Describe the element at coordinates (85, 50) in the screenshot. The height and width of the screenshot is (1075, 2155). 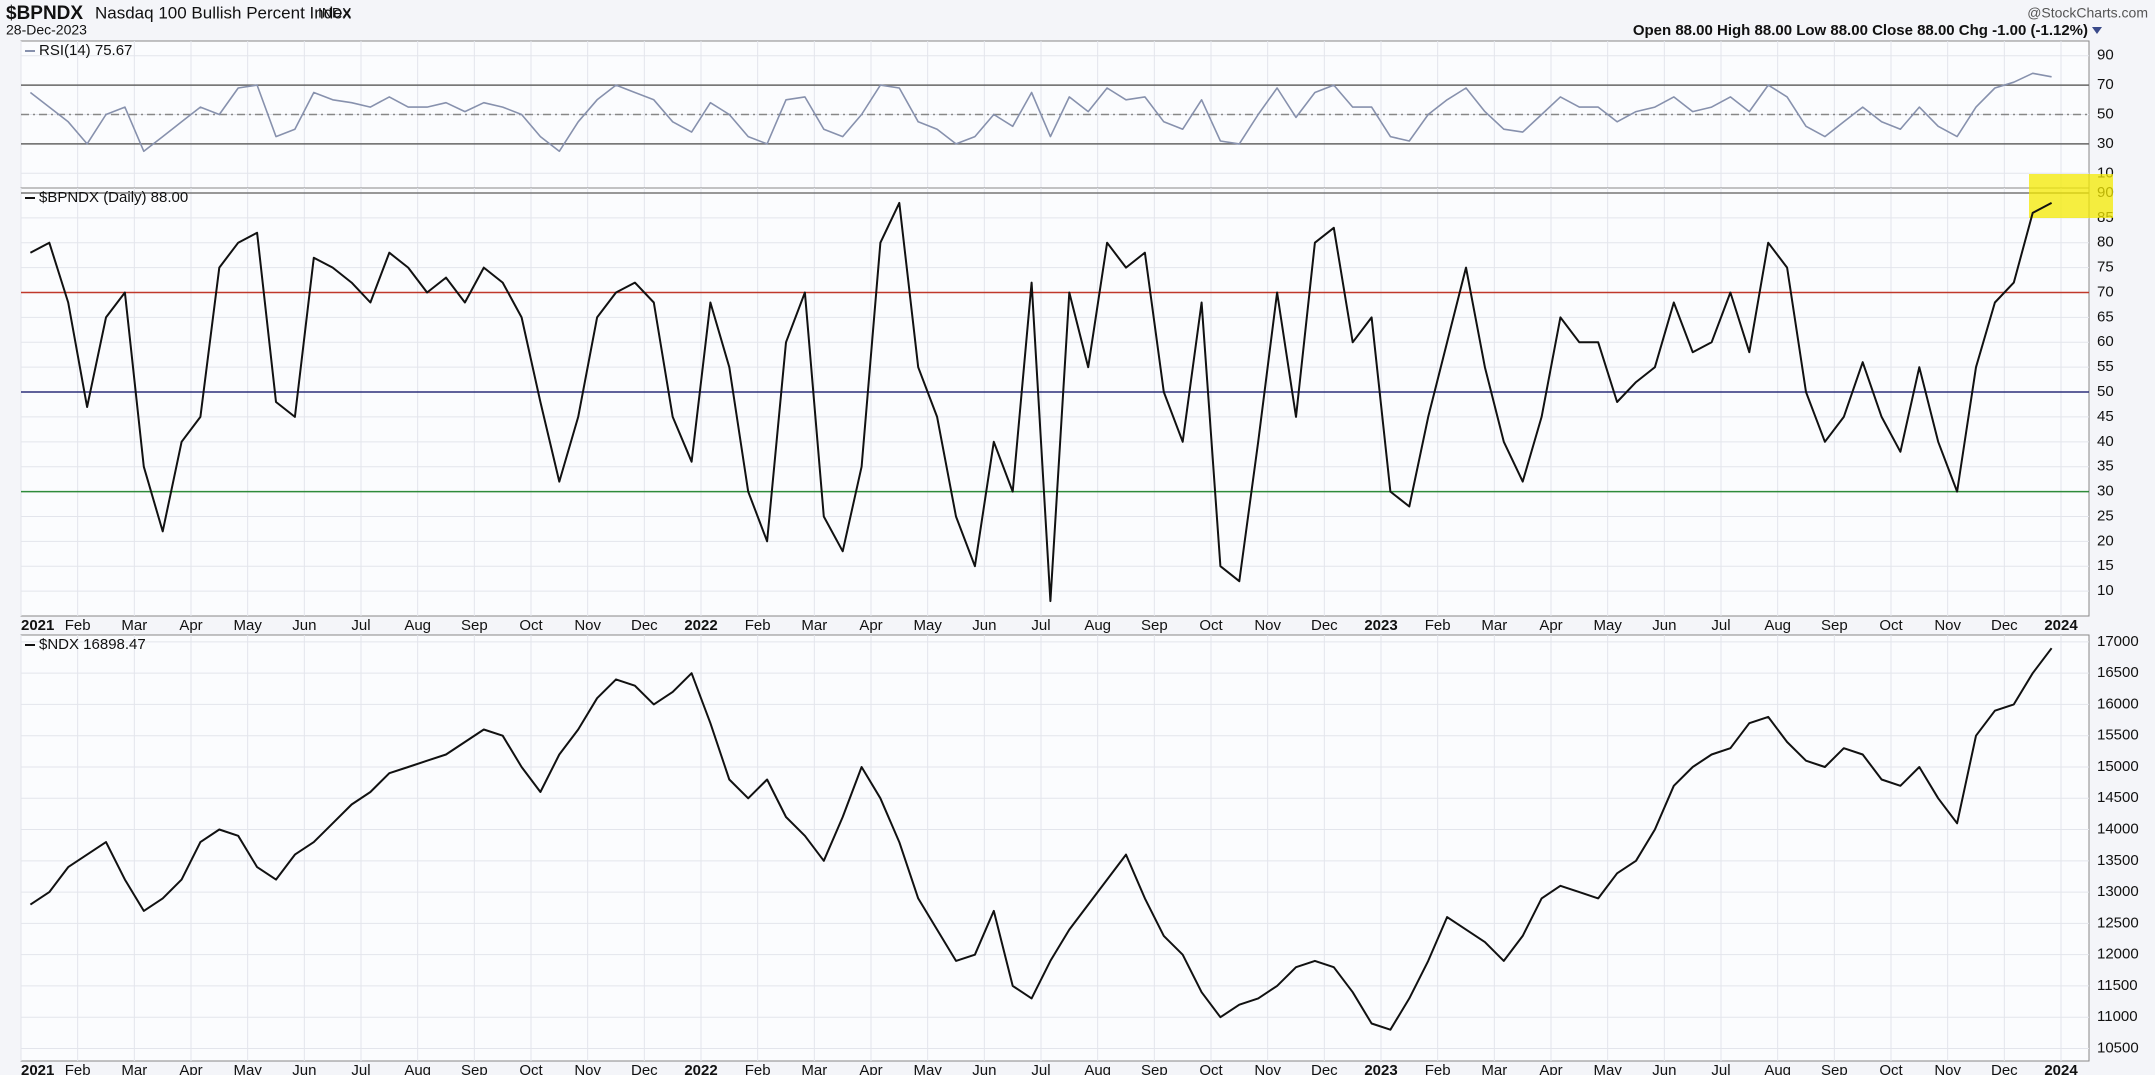
I see `legend-label: RSI(14) 75.67` at that location.